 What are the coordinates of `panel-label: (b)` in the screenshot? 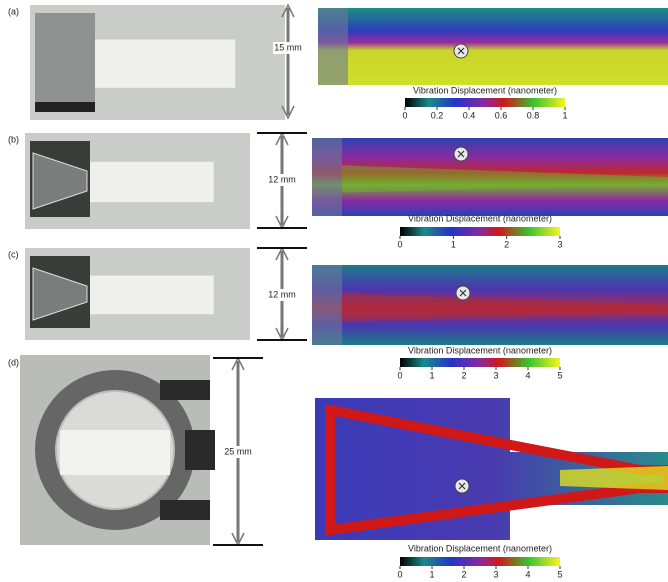 It's located at (13, 139).